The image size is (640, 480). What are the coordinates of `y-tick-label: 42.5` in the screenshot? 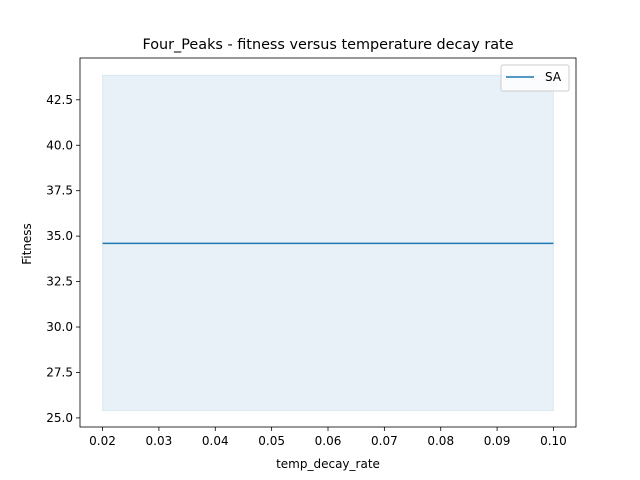 It's located at (59, 100).